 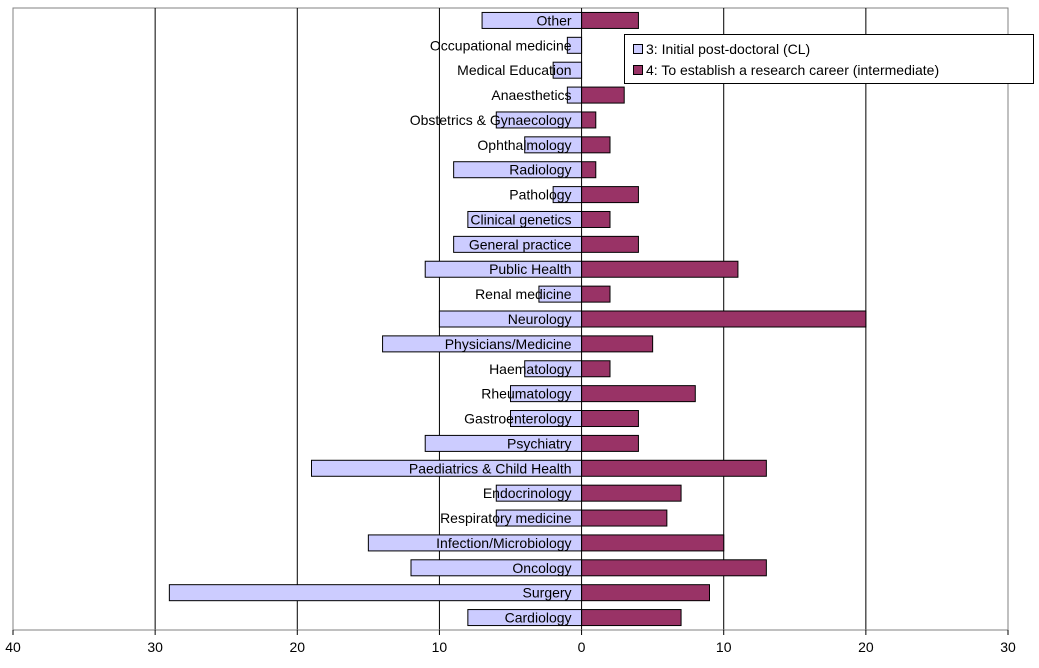 What do you see at coordinates (514, 70) in the screenshot?
I see `category-label-2: Medical Education` at bounding box center [514, 70].